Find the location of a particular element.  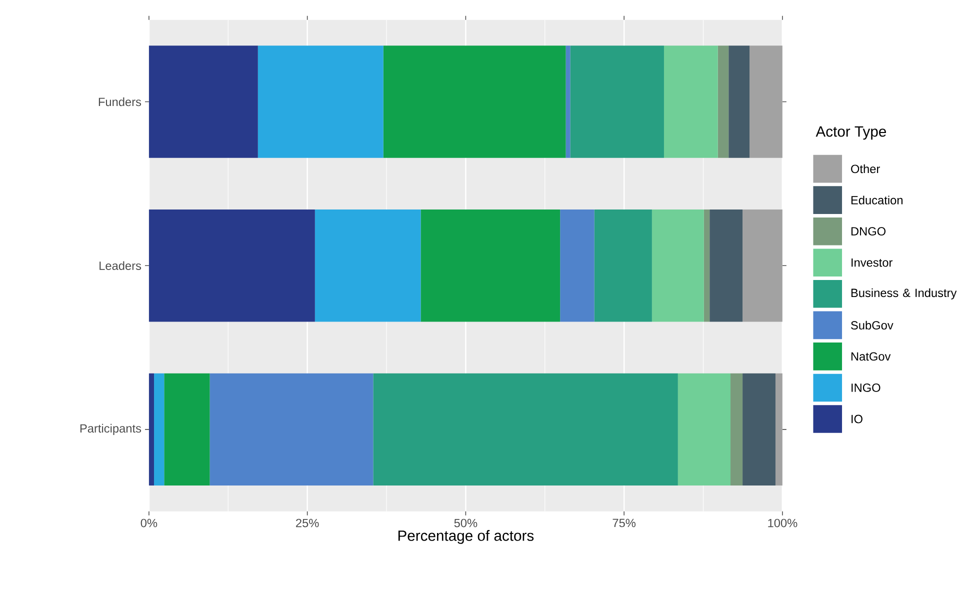

x-axis-title: Percentage of actors is located at coordinates (466, 537).